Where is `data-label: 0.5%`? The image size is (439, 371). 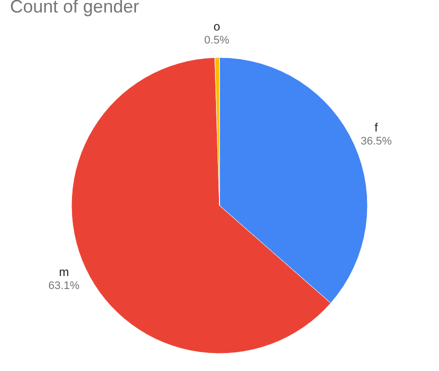 data-label: 0.5% is located at coordinates (217, 40).